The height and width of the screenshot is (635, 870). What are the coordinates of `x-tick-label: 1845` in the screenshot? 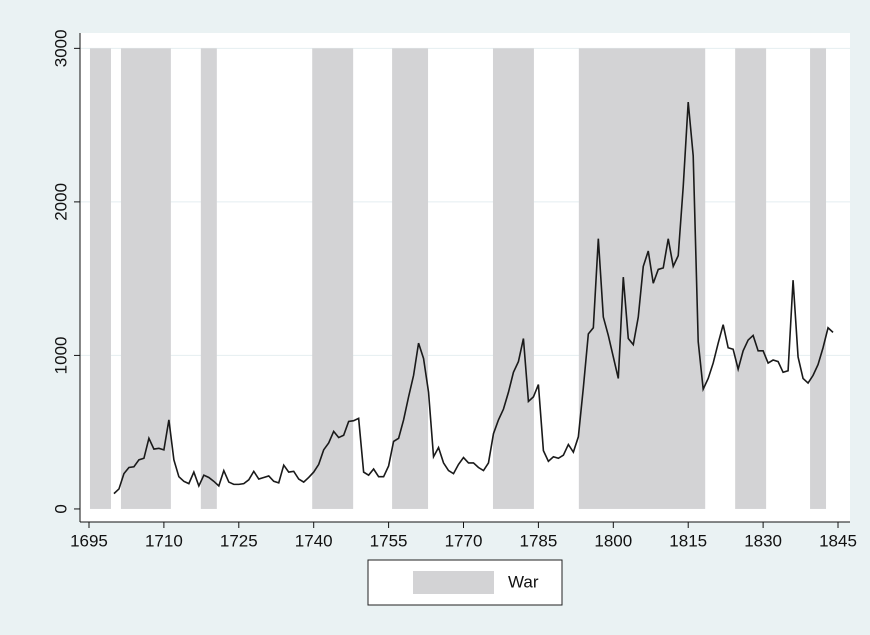 It's located at (838, 540).